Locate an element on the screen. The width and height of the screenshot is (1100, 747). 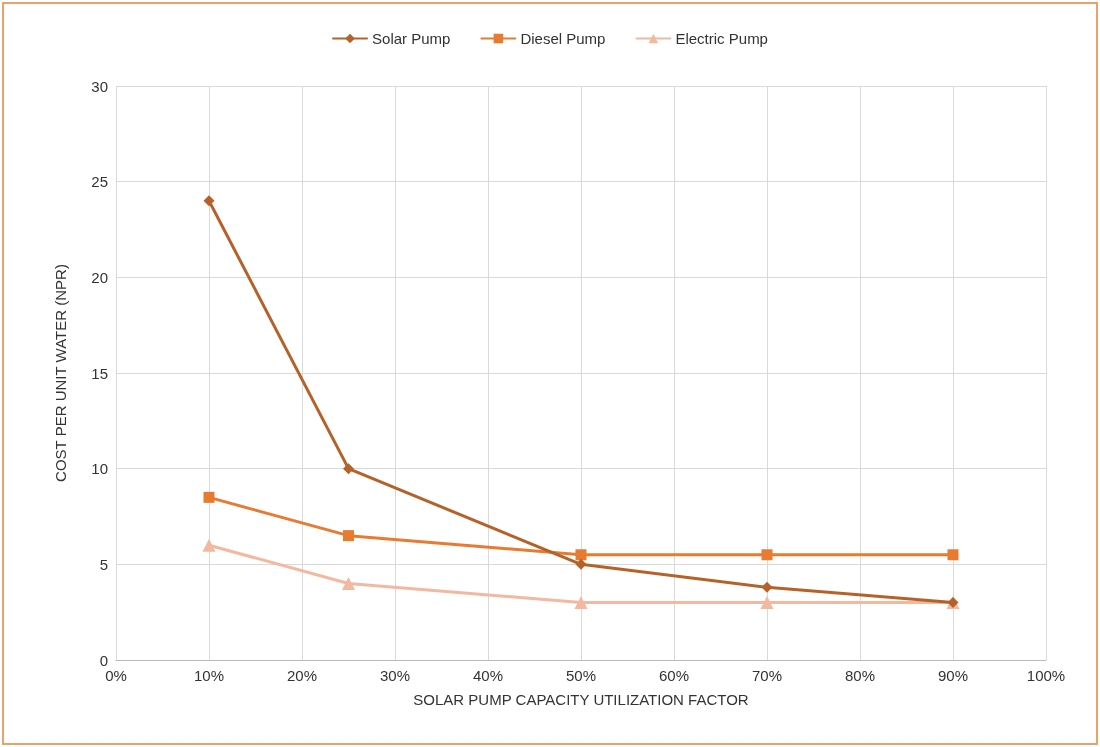
x-axis-title: SOLAR PUMP CAPACITY UTILIZATION FACTOR is located at coordinates (581, 699).